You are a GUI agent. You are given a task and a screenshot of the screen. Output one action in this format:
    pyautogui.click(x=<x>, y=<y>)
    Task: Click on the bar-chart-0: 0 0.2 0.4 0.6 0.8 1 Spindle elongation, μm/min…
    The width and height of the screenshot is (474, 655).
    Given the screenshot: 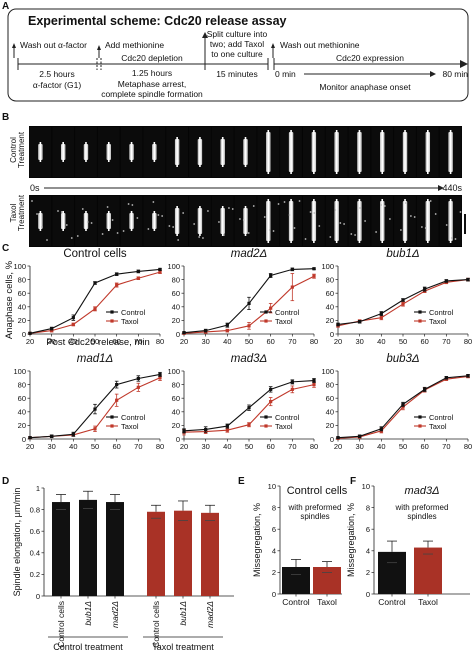 What is the action you would take?
    pyautogui.click(x=123, y=568)
    